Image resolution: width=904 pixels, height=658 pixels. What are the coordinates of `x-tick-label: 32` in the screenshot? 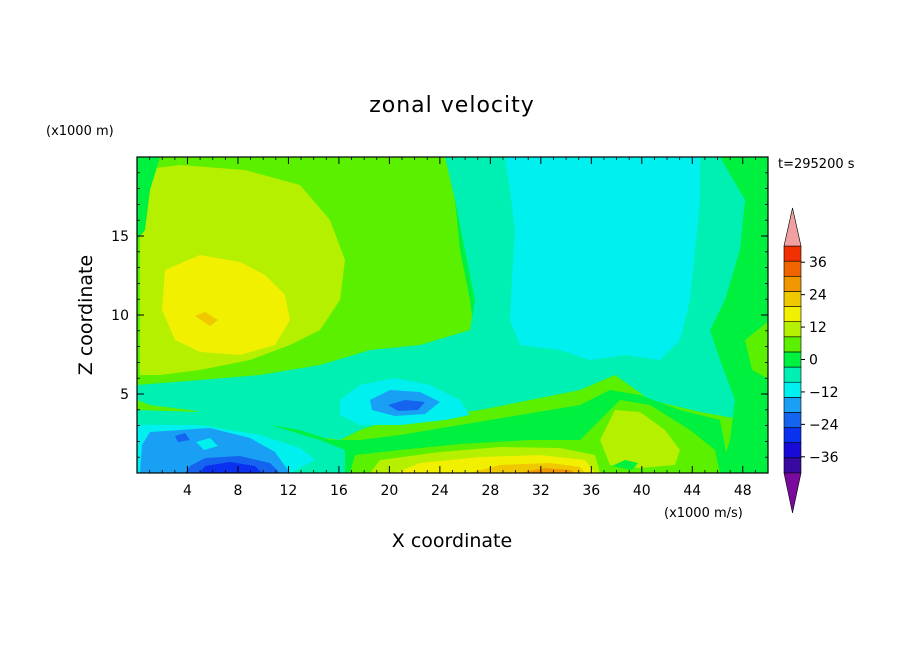 It's located at (541, 491).